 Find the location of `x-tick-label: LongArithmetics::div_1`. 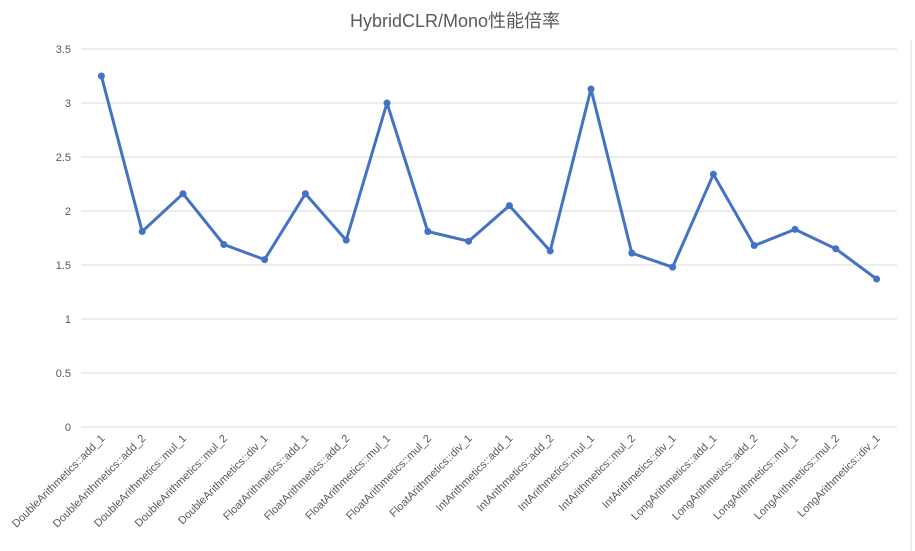

x-tick-label: LongArithmetics::div_1 is located at coordinates (839, 476).